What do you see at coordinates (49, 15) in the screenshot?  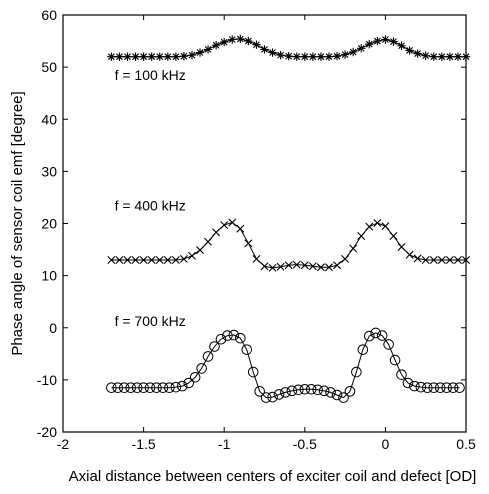 I see `y-tick-label: 60` at bounding box center [49, 15].